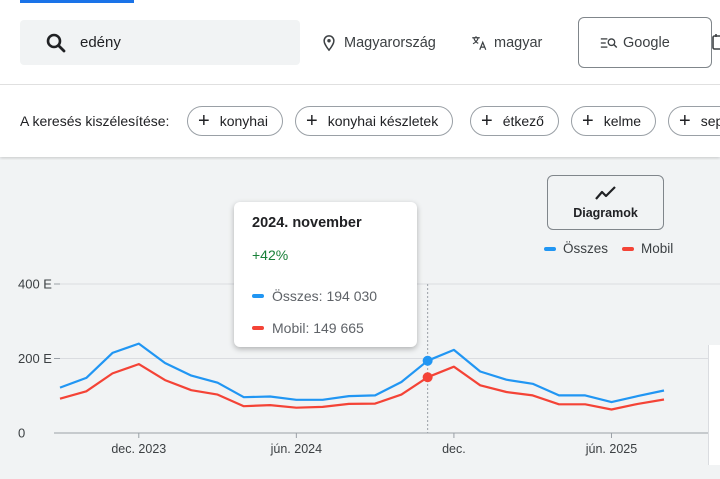 This screenshot has height=479, width=720. What do you see at coordinates (628, 248) in the screenshot?
I see `legend-swatch-mobile` at bounding box center [628, 248].